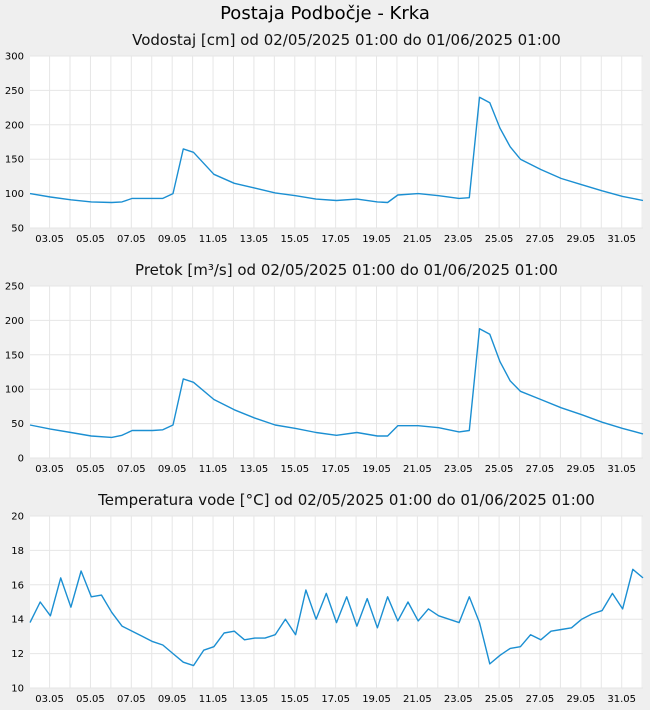  I want to click on y-tick-label: 300, so click(14, 57).